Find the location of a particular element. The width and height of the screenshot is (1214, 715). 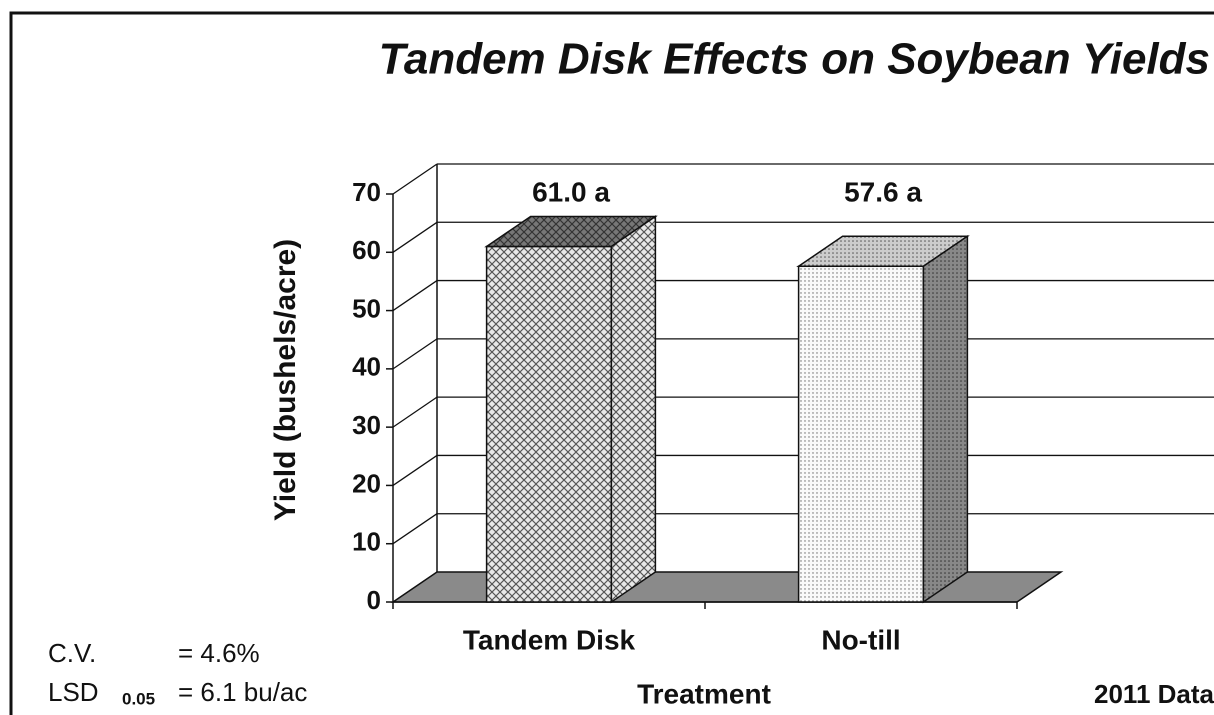

y-tick-label: 70 is located at coordinates (366, 192).